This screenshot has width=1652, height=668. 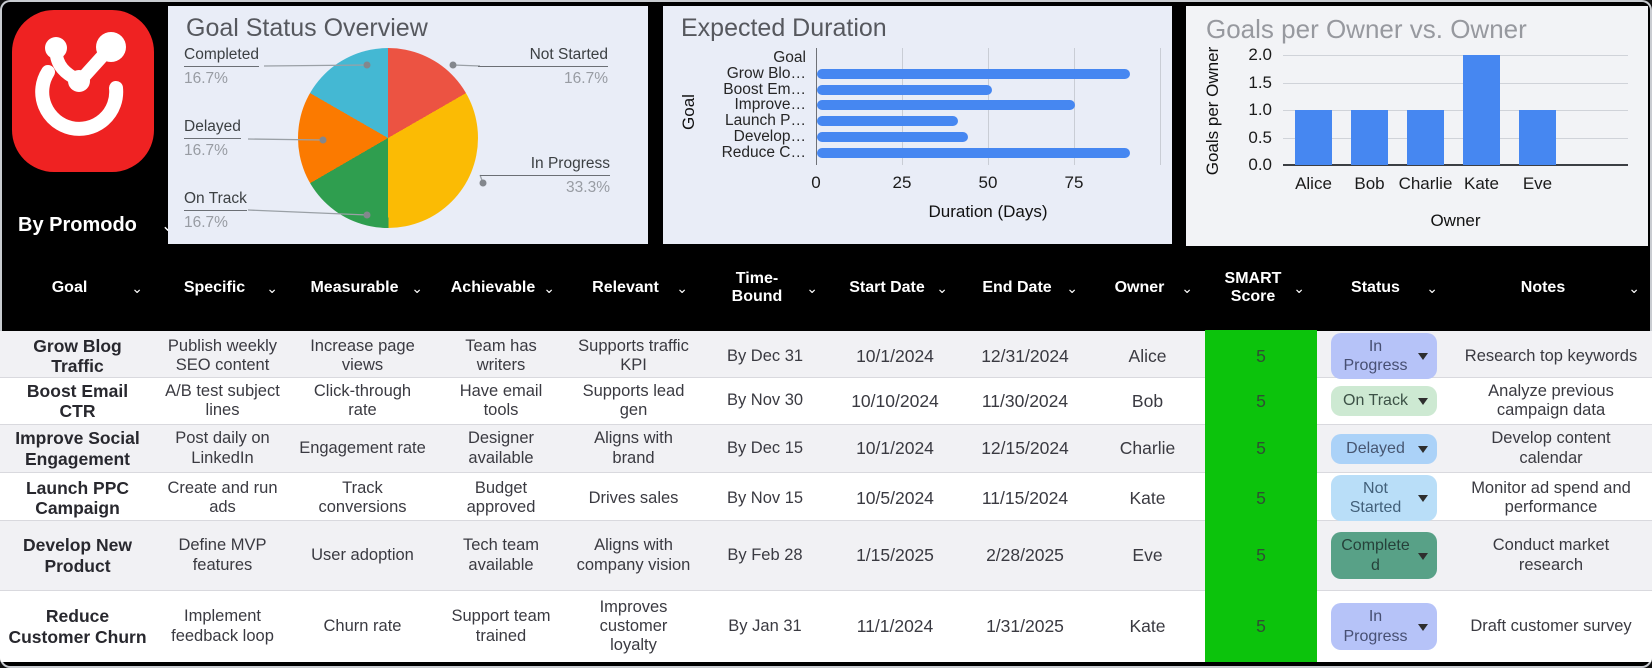 What do you see at coordinates (501, 356) in the screenshot?
I see `cell-achievable: Team has writers` at bounding box center [501, 356].